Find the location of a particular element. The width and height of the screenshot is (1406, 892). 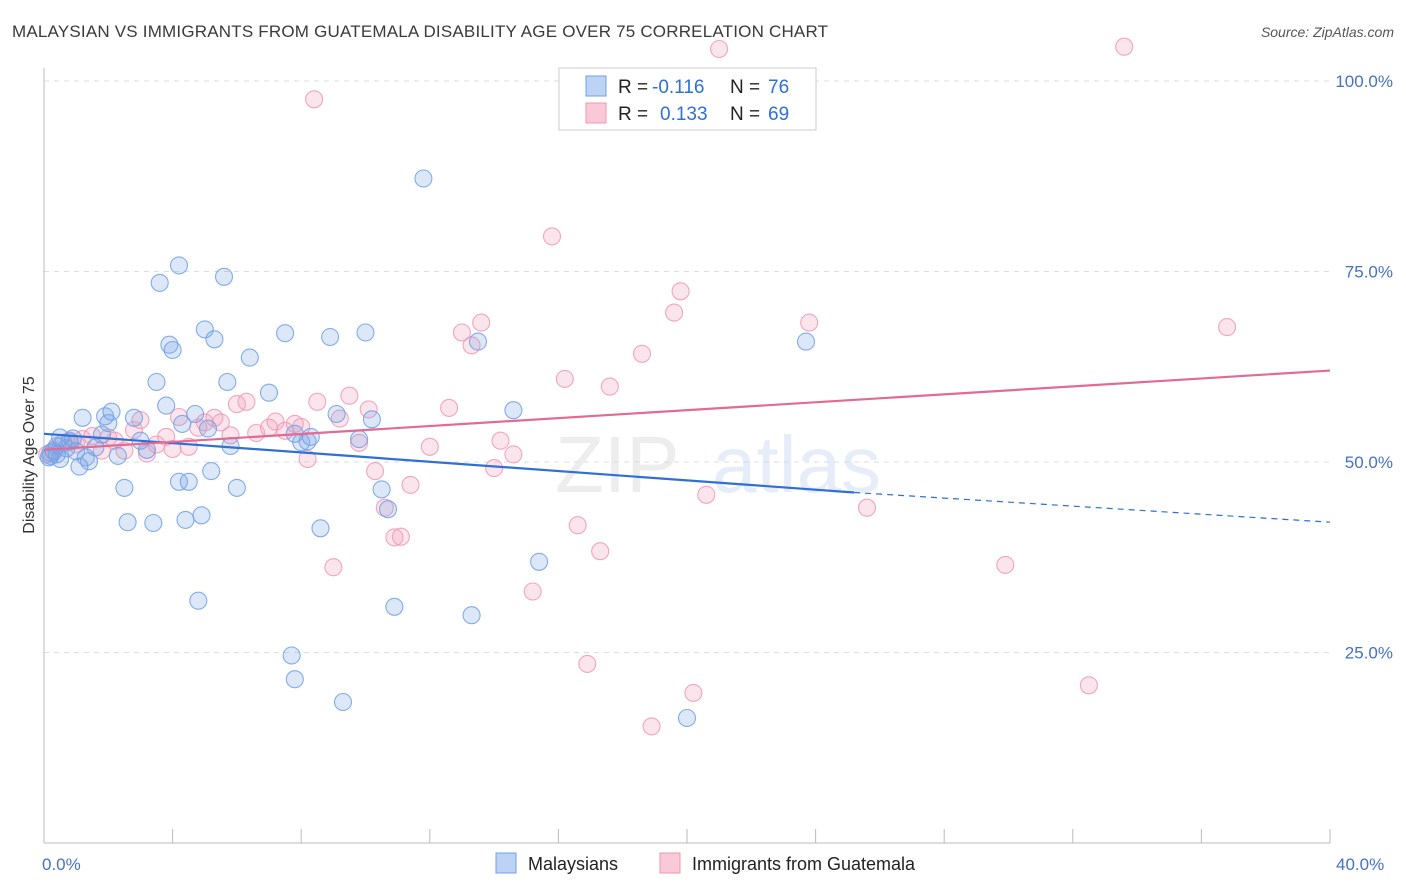

legend-swatch-guatemala is located at coordinates (596, 113).